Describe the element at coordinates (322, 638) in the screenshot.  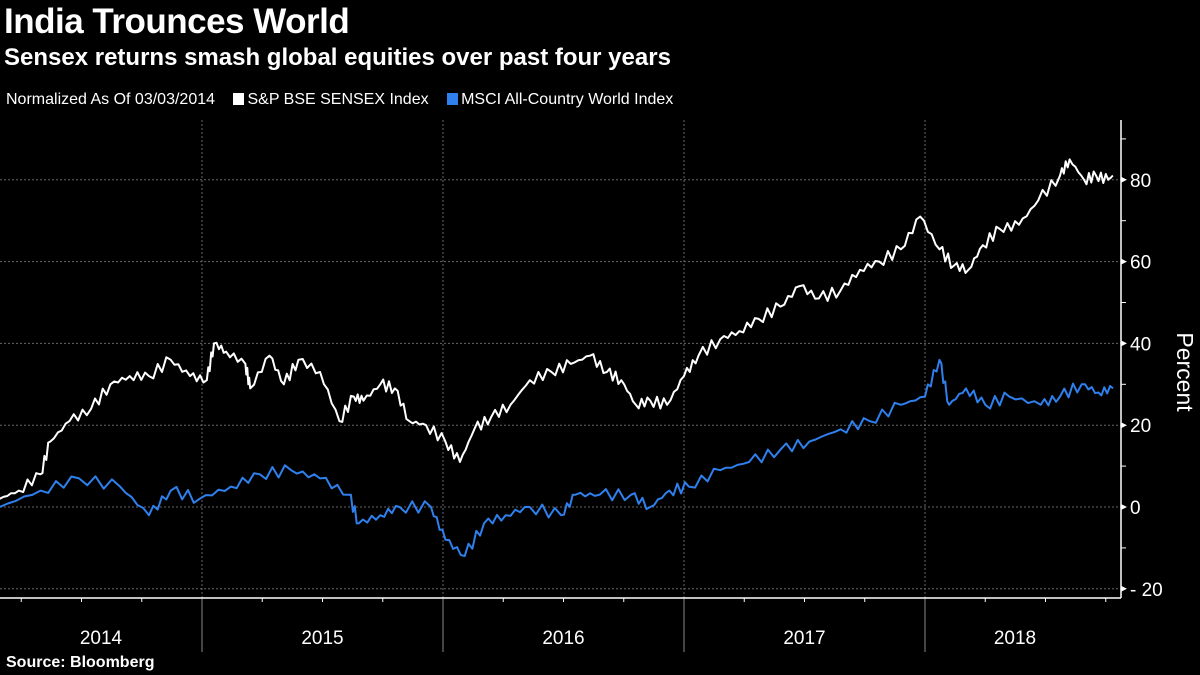
I see `x-tick-label: 2015` at that location.